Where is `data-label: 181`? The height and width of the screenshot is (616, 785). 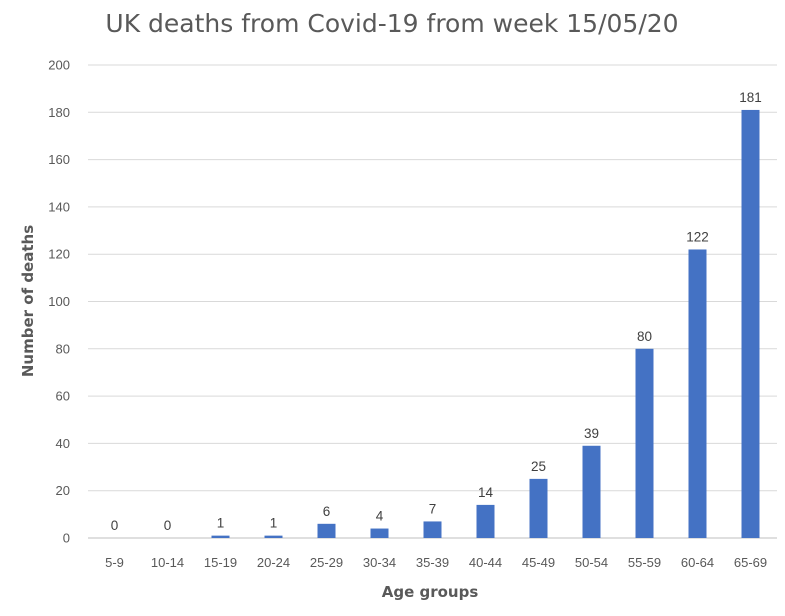
data-label: 181 is located at coordinates (750, 97).